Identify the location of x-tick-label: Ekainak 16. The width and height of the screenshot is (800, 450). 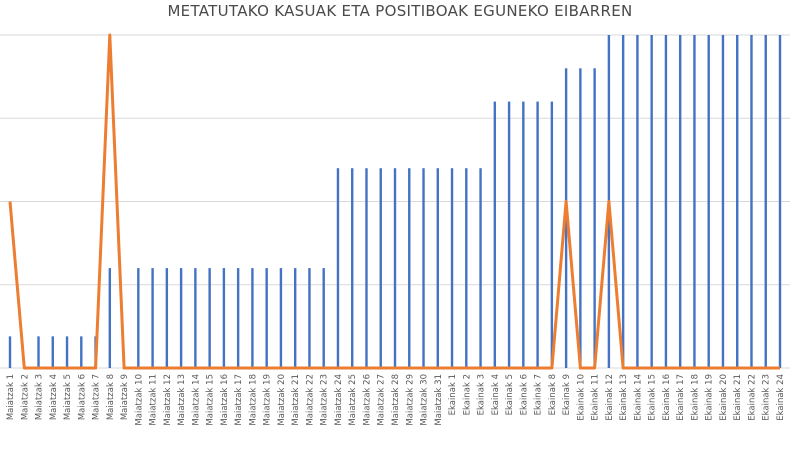
(667, 397).